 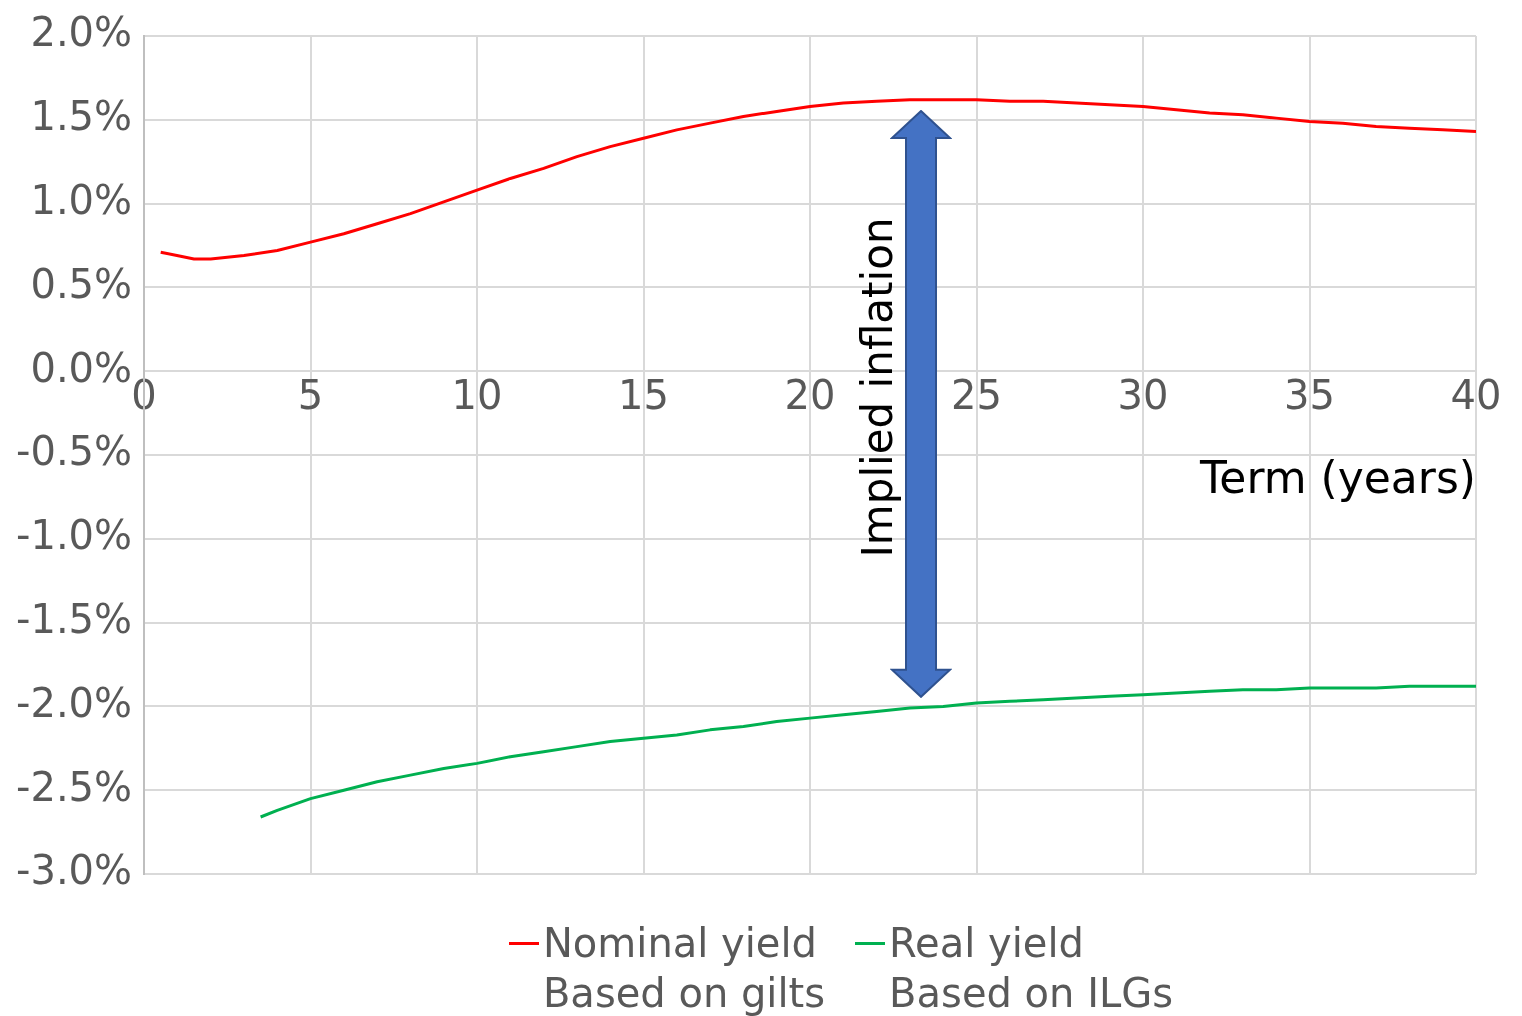 What do you see at coordinates (81, 283) in the screenshot?
I see `y-tick-label: 0.5%` at bounding box center [81, 283].